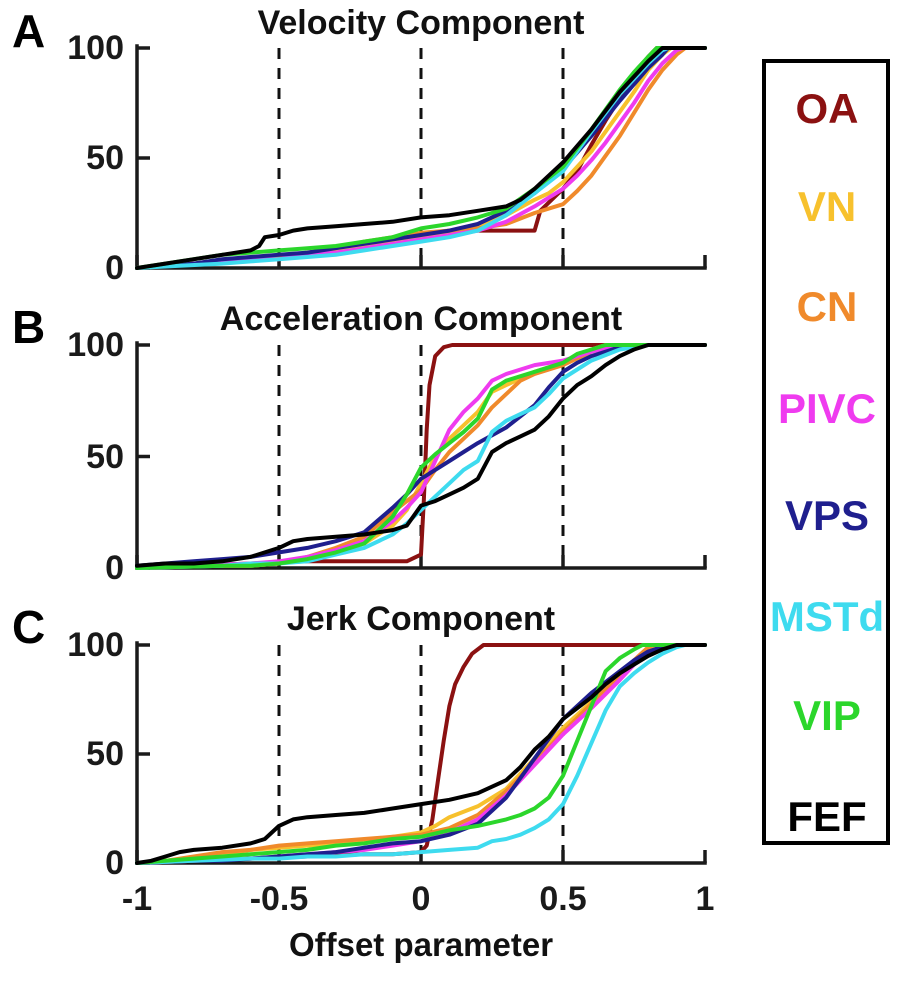  Describe the element at coordinates (827, 306) in the screenshot. I see `legend-item-cn: CN` at that location.